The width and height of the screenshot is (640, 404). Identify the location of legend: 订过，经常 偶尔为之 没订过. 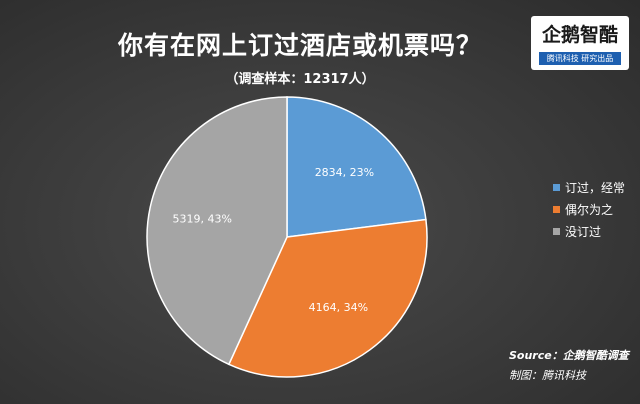
(589, 209).